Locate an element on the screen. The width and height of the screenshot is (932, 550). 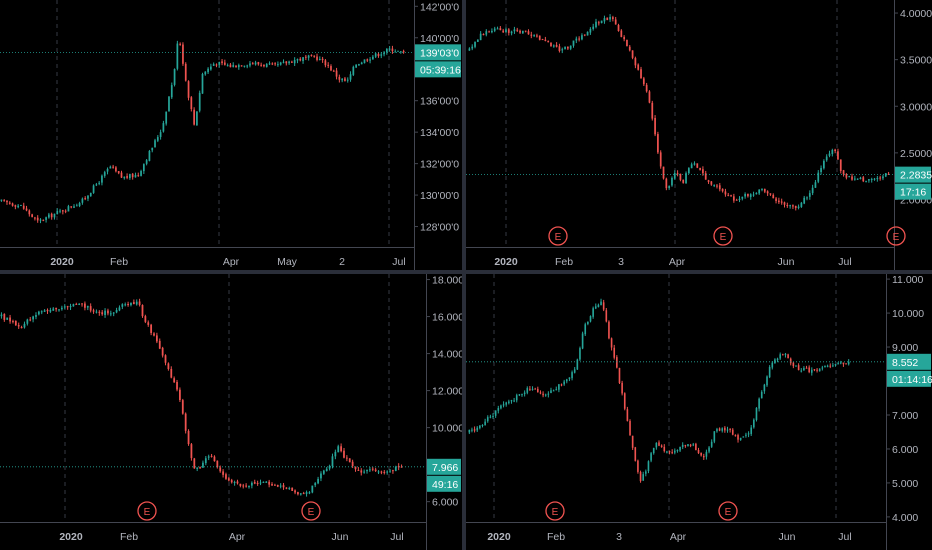
time-tick-label: Jul is located at coordinates (844, 262).